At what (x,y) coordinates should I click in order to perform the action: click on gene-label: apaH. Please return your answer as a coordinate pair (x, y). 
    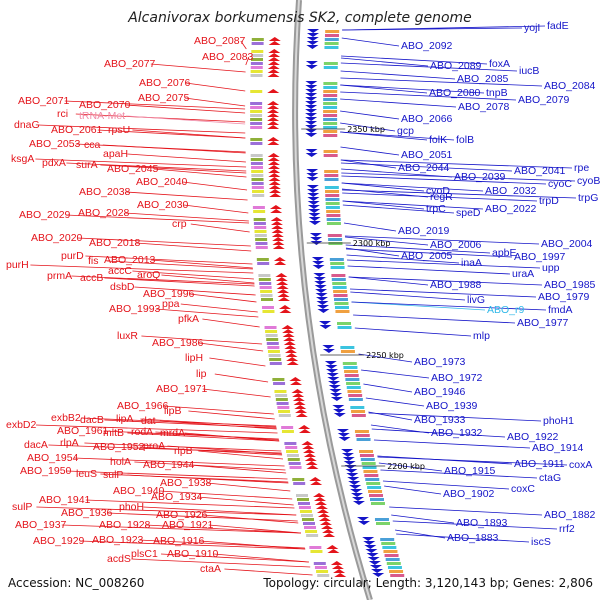
    Looking at the image, I should click on (115, 154).